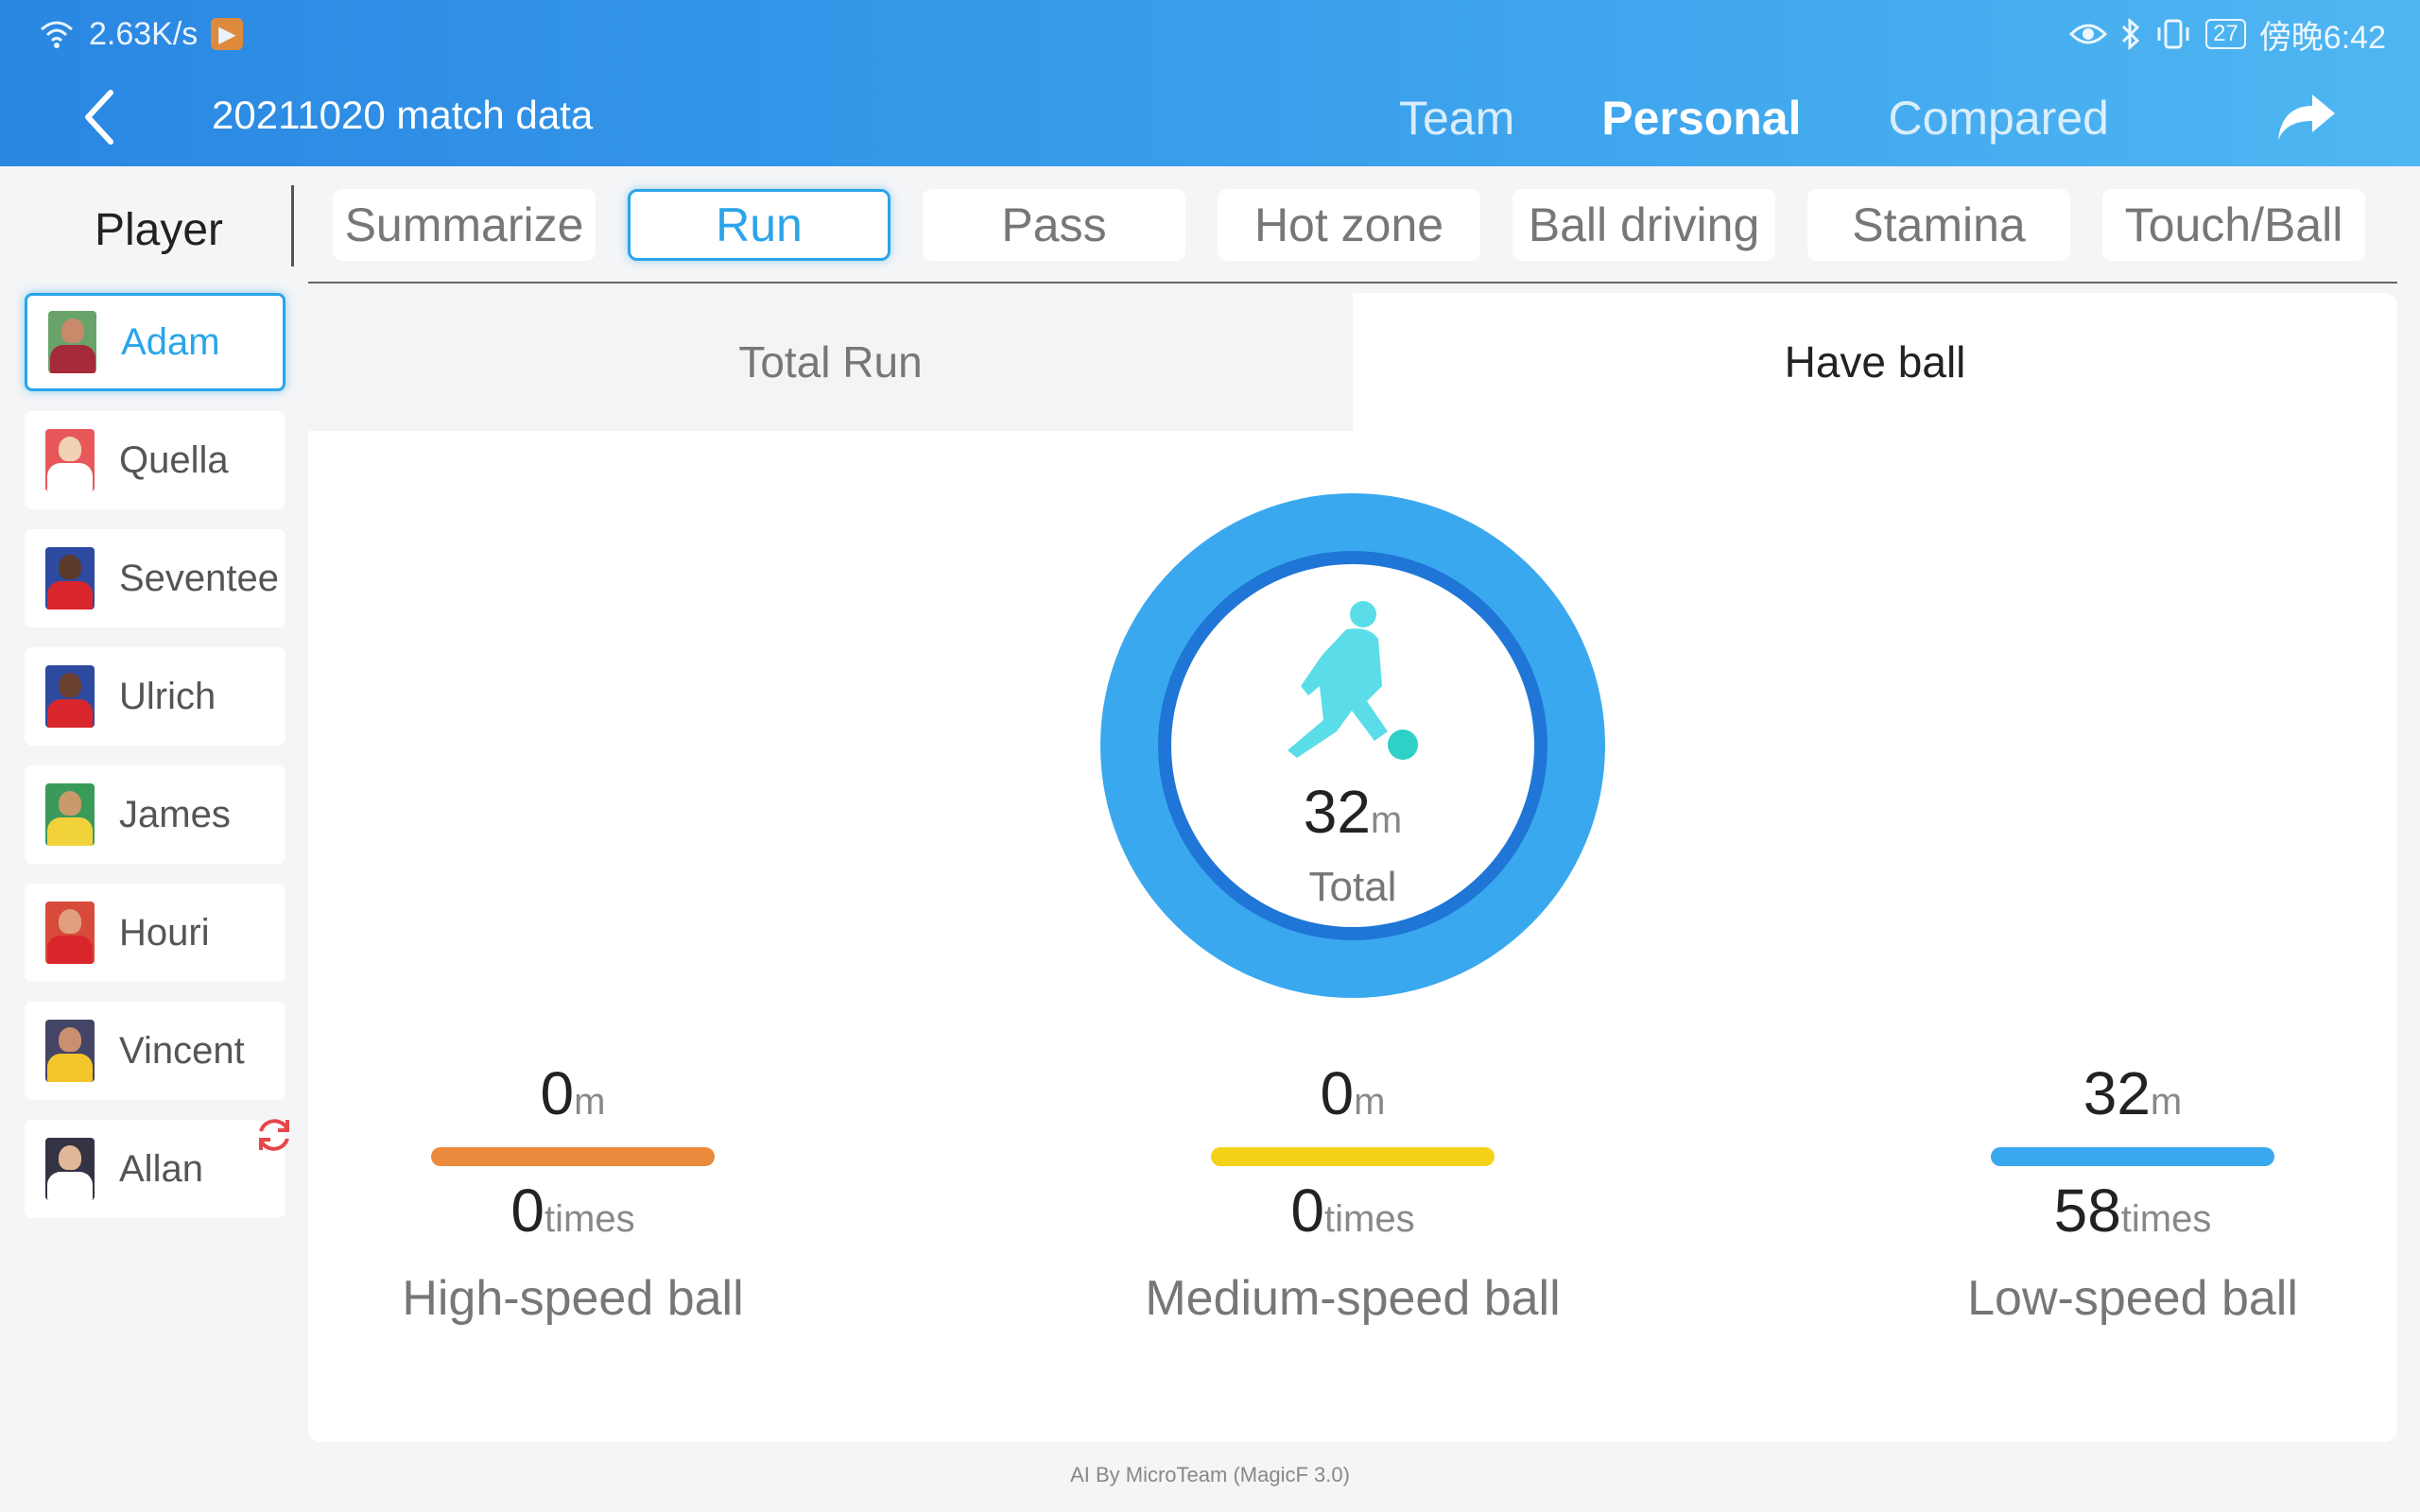 The height and width of the screenshot is (1512, 2420). Describe the element at coordinates (57, 34) in the screenshot. I see `wifi-icon` at that location.